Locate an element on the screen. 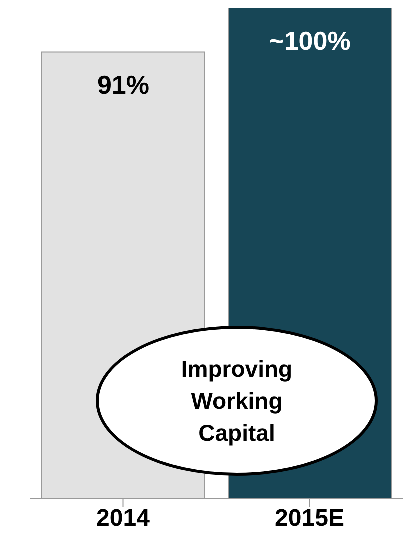 This screenshot has width=416, height=556. annotation: Improving Working Capital is located at coordinates (237, 401).